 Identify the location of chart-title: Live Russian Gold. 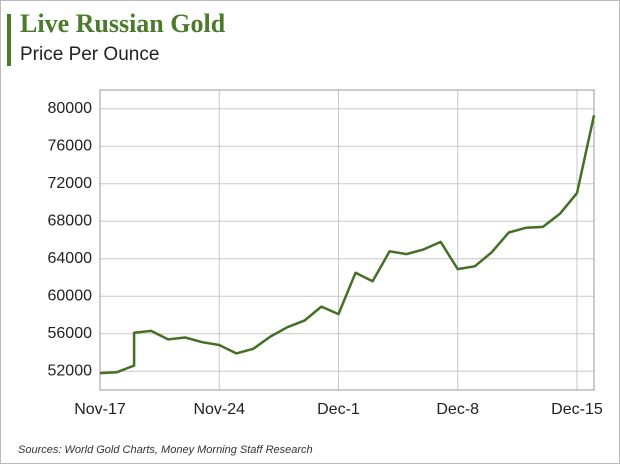
(123, 23).